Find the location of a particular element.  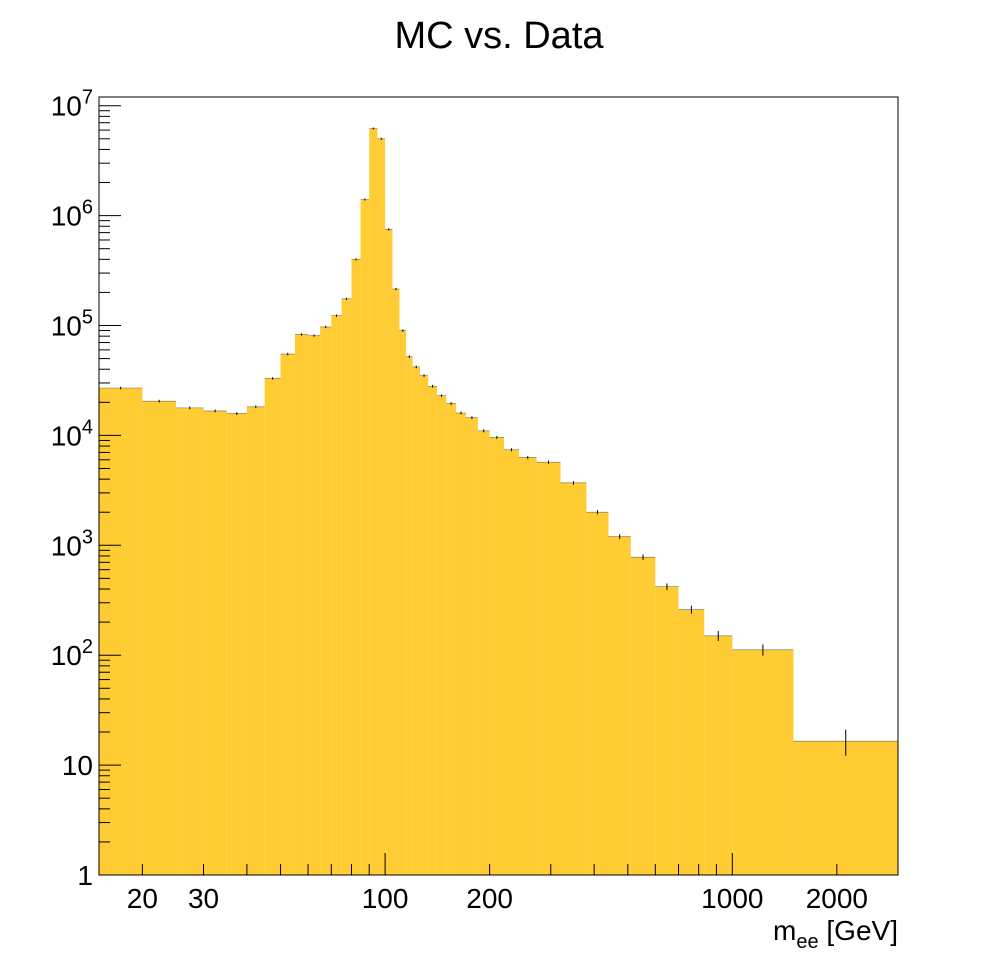

y-tick-label: 10⁵ is located at coordinates (72, 324).